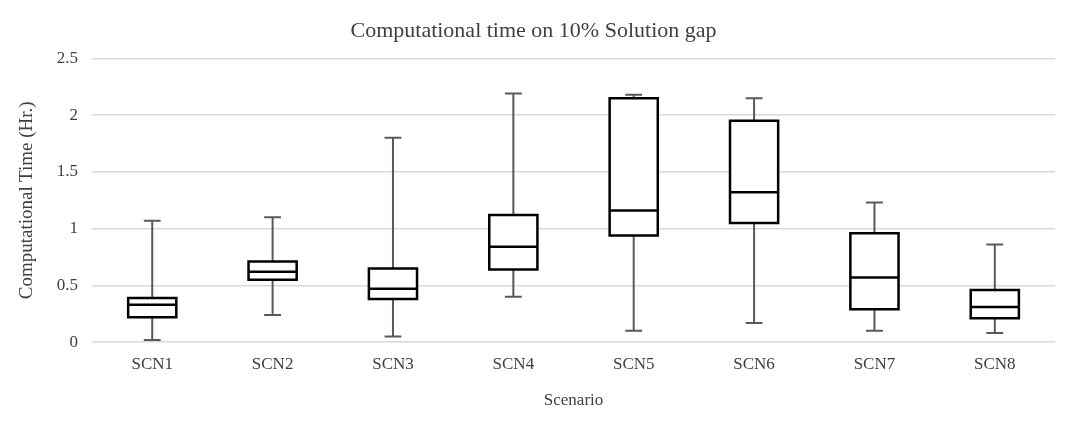 The width and height of the screenshot is (1083, 423). Describe the element at coordinates (67, 57) in the screenshot. I see `y-tick-label: 2.5` at that location.